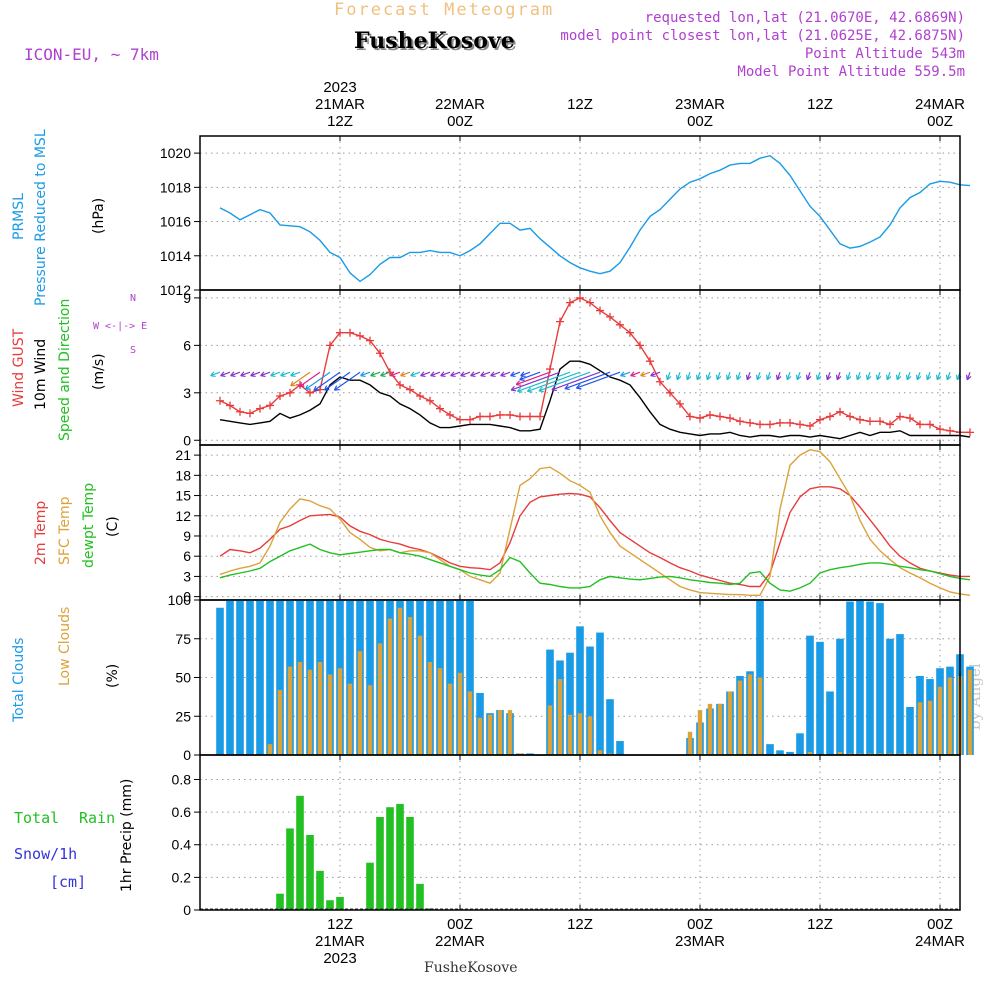 Image resolution: width=1000 pixels, height=1000 pixels. I want to click on y-tick-label: 25, so click(183, 716).